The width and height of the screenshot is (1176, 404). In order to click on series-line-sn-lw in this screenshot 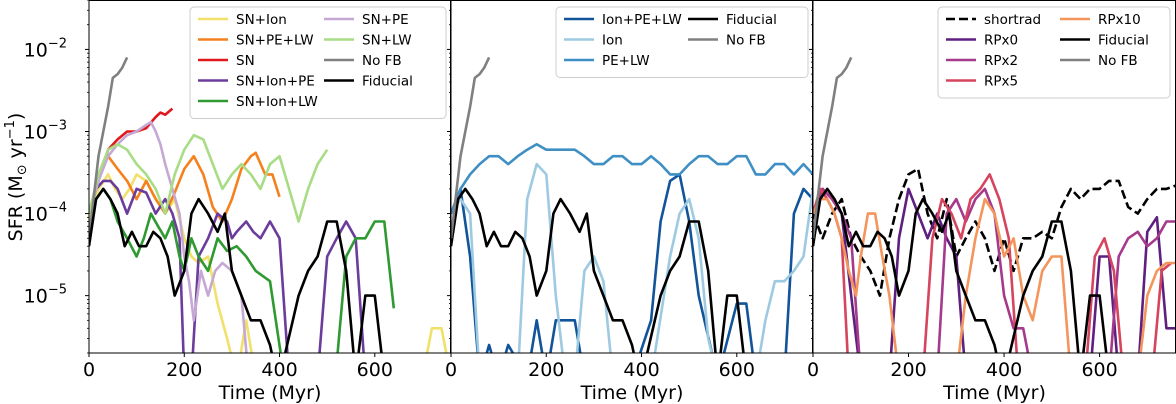, I will do `click(209, 178)`.